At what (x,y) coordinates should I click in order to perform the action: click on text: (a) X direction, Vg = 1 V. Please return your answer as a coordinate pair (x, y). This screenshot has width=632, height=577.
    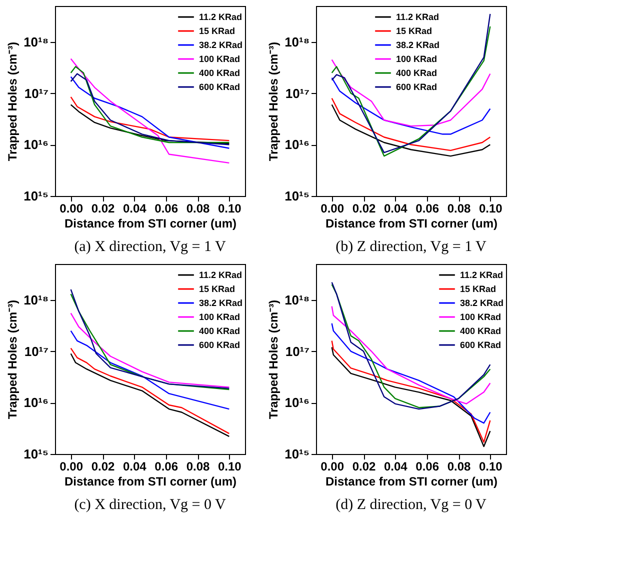
    Looking at the image, I should click on (150, 247).